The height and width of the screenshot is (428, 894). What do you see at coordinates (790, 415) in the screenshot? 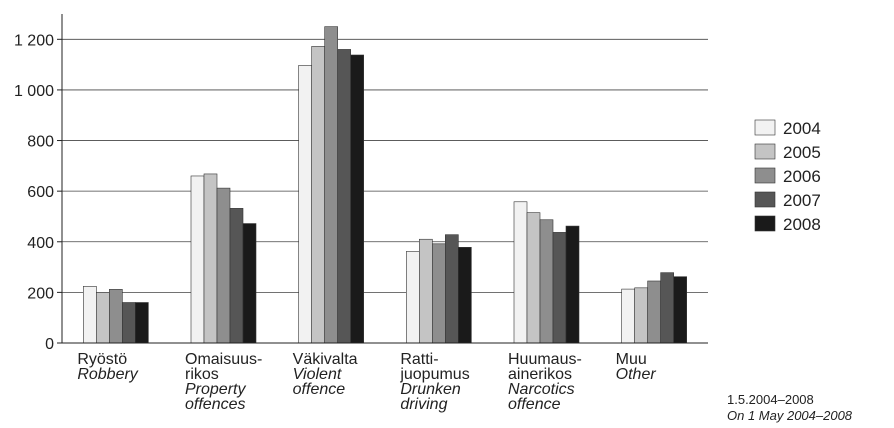
I see `footnote-en: On 1 May 2004–2008` at bounding box center [790, 415].